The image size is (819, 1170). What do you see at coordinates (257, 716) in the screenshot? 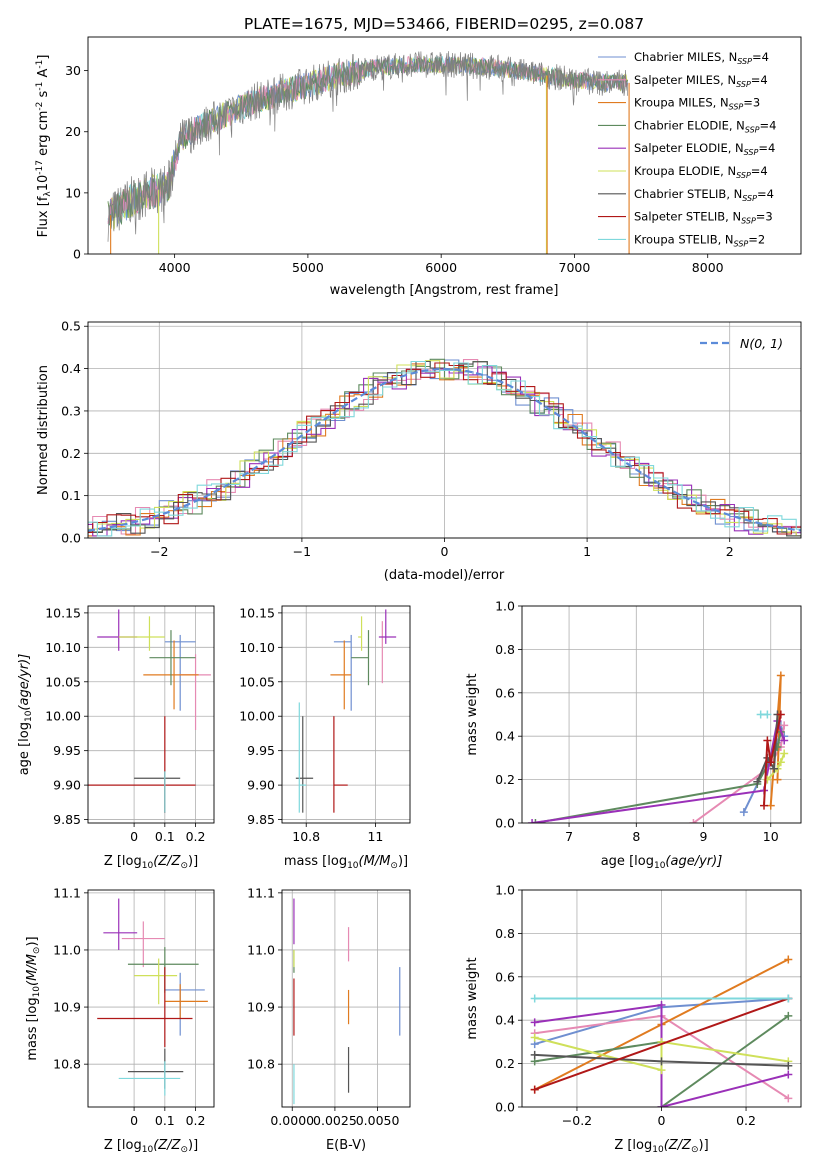
I see `y-tick-label: 10.00` at bounding box center [257, 716].